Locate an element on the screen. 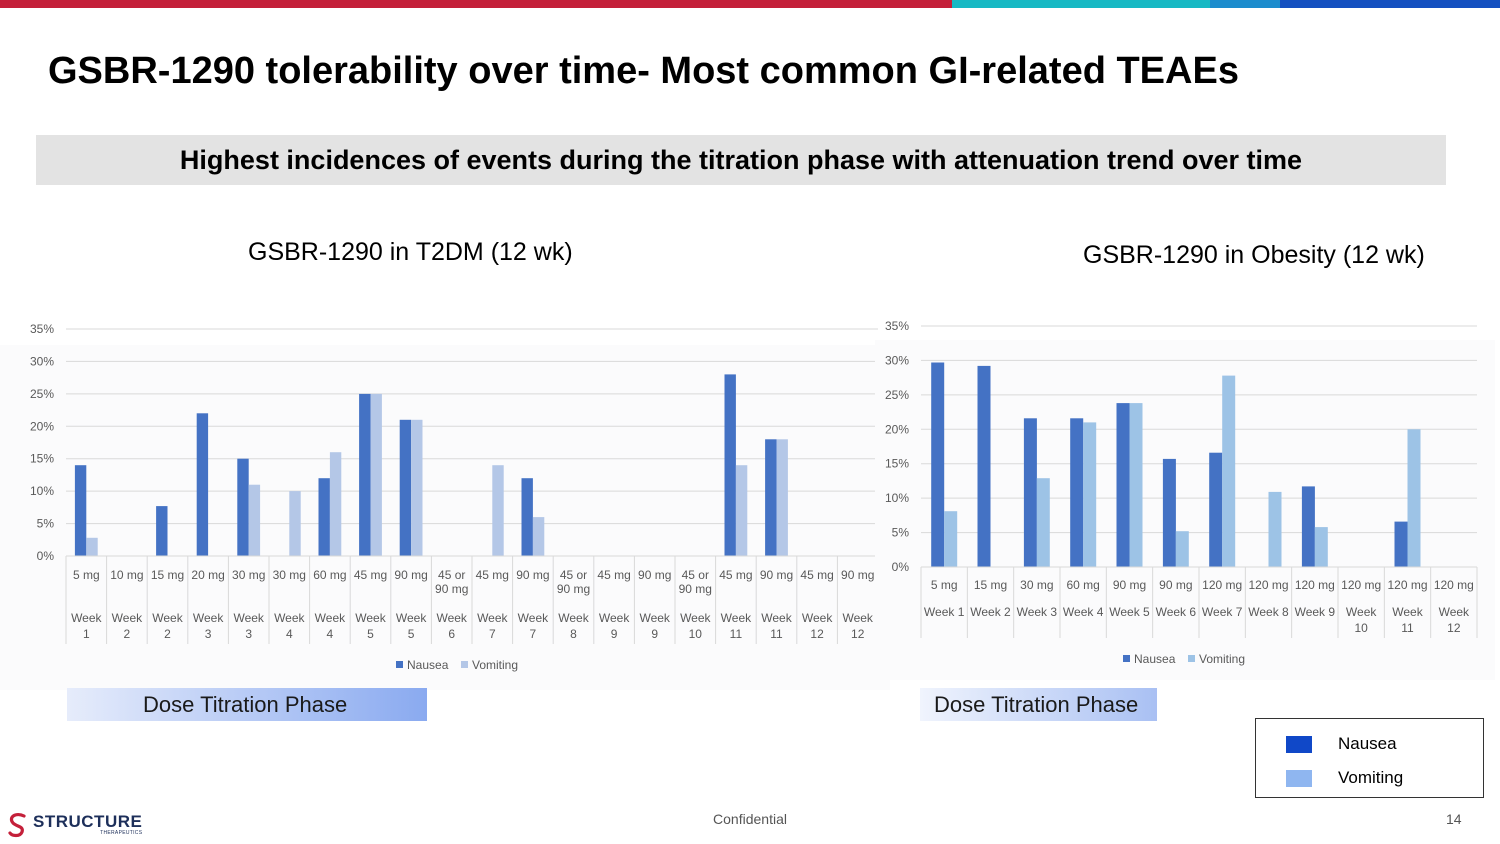 Image resolution: width=1500 pixels, height=844 pixels. chart-title-obesity: GSBR-1290 in Obesity (12 wk) is located at coordinates (1254, 255).